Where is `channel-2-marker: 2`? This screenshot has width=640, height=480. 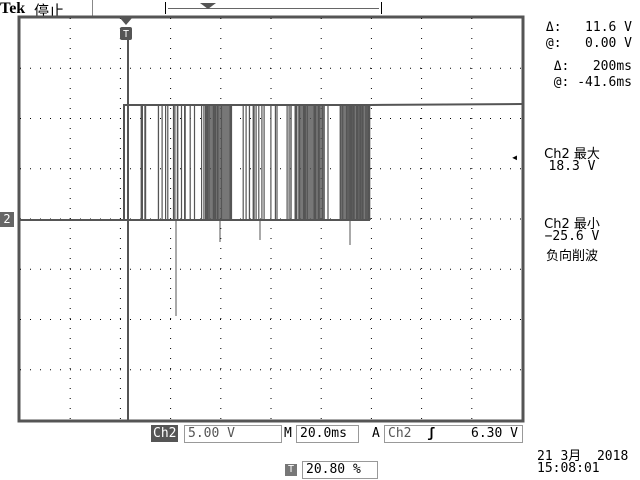 channel-2-marker: 2 is located at coordinates (7, 219).